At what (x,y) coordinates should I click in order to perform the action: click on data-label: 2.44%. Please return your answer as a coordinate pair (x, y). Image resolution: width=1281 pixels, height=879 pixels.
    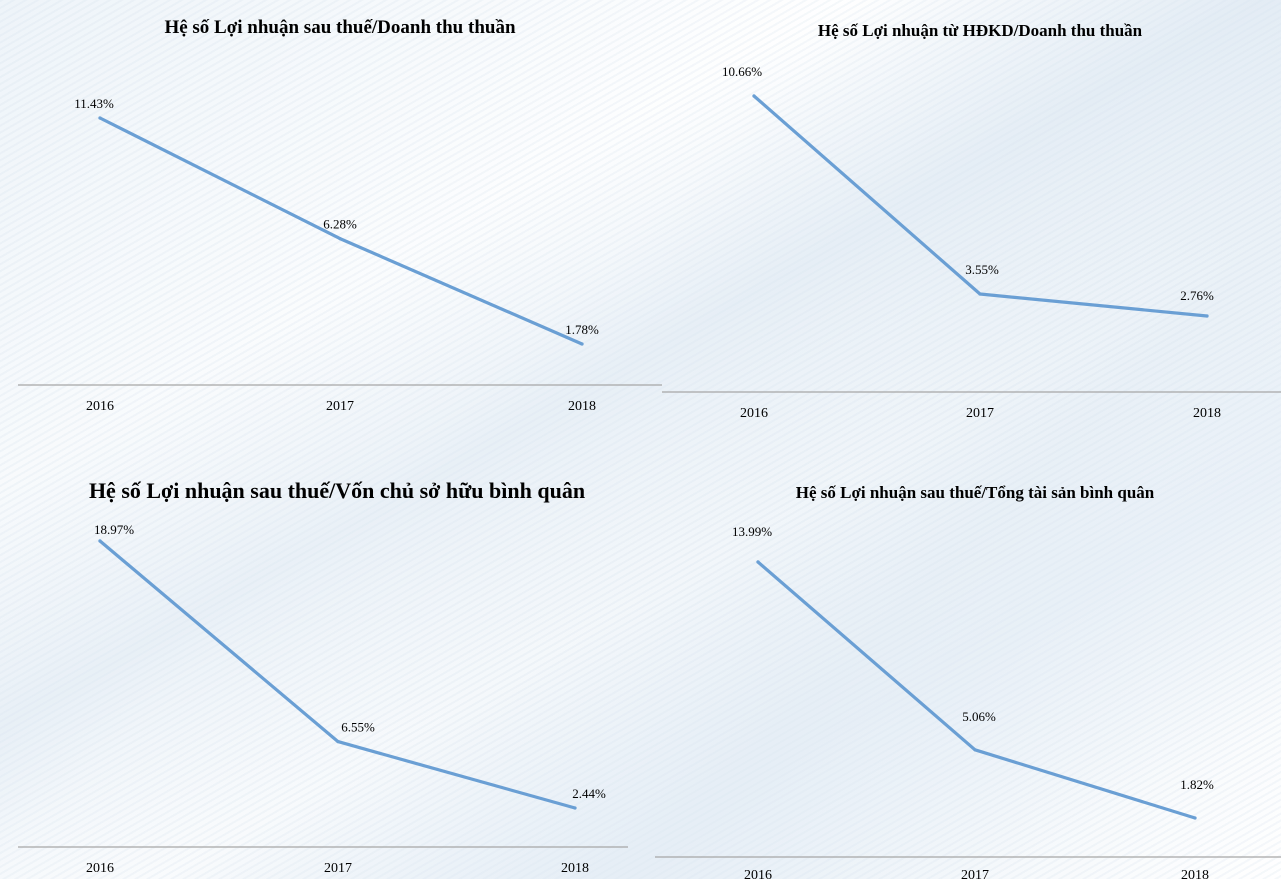
    Looking at the image, I should click on (589, 793).